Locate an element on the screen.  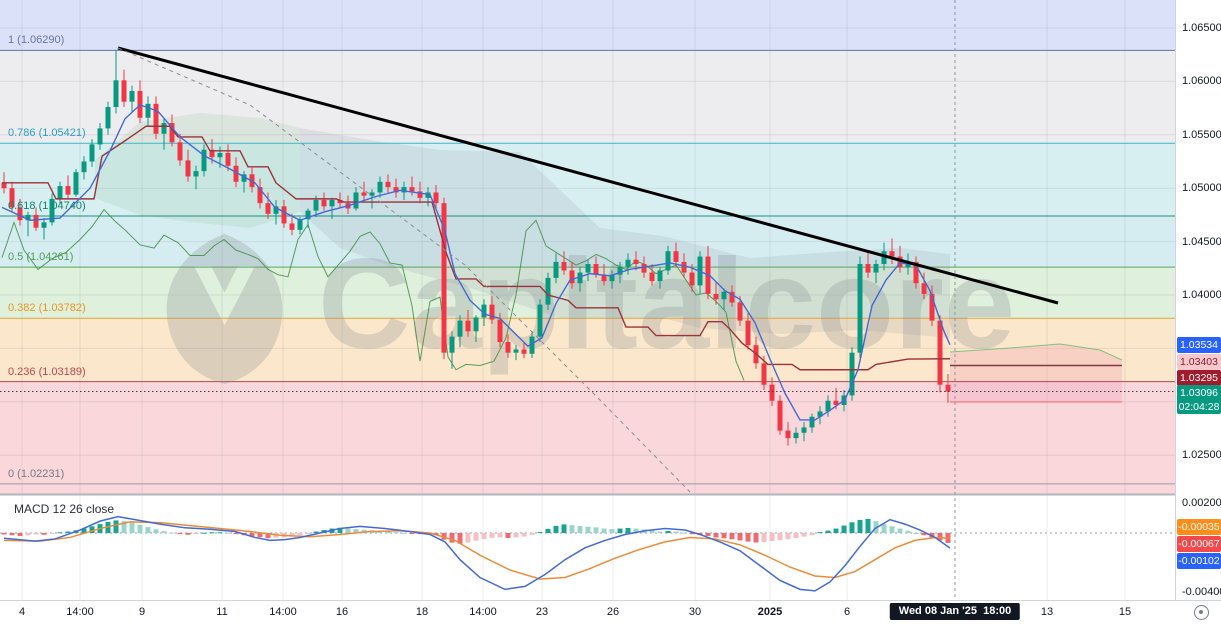
crosshair-time-label: Wed 08 Jan '25 18:00 is located at coordinates (955, 611).